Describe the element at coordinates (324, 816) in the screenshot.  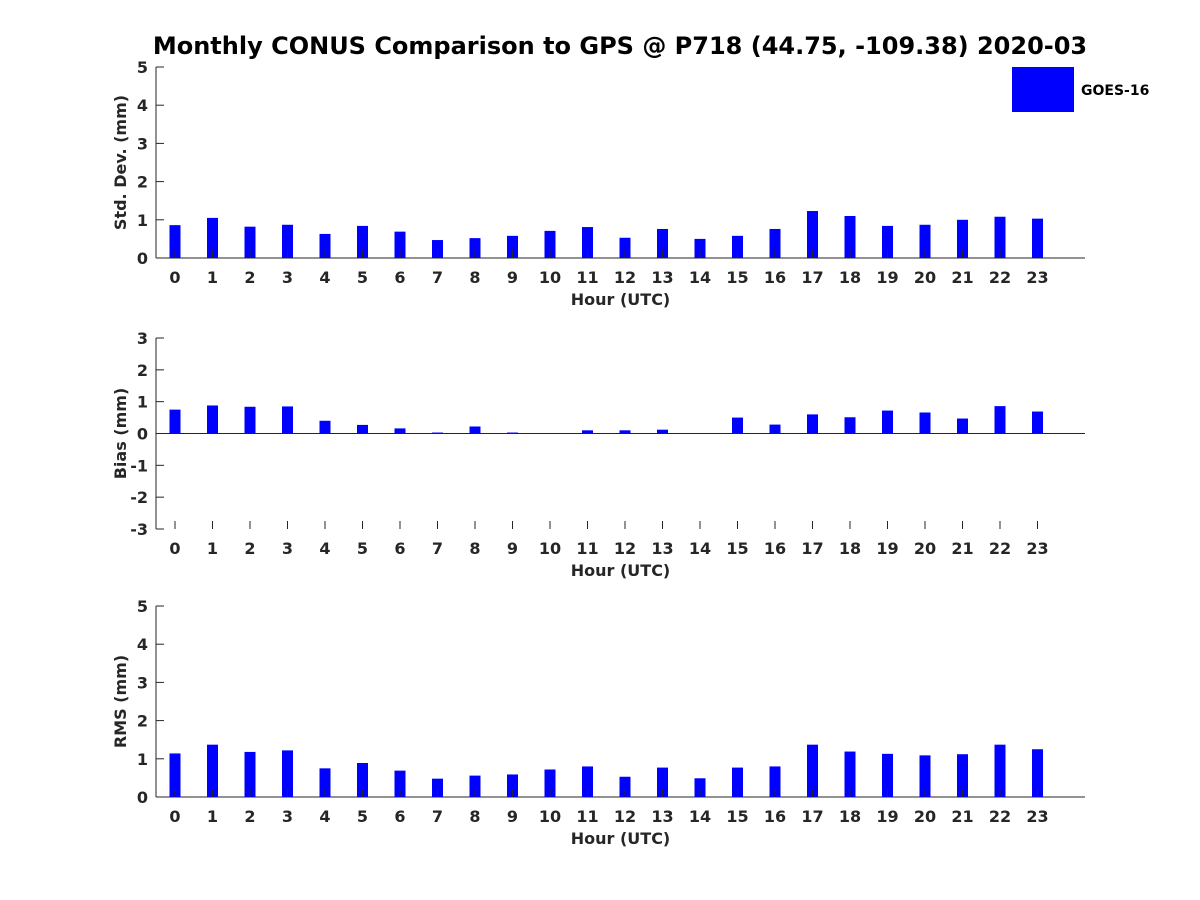
I see `rms-x-tick-label: 4` at that location.